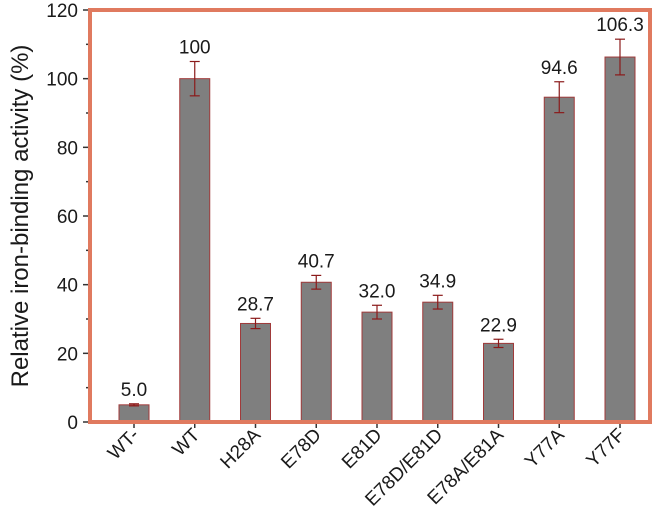 The height and width of the screenshot is (529, 658). I want to click on data-label: 40.7, so click(316, 261).